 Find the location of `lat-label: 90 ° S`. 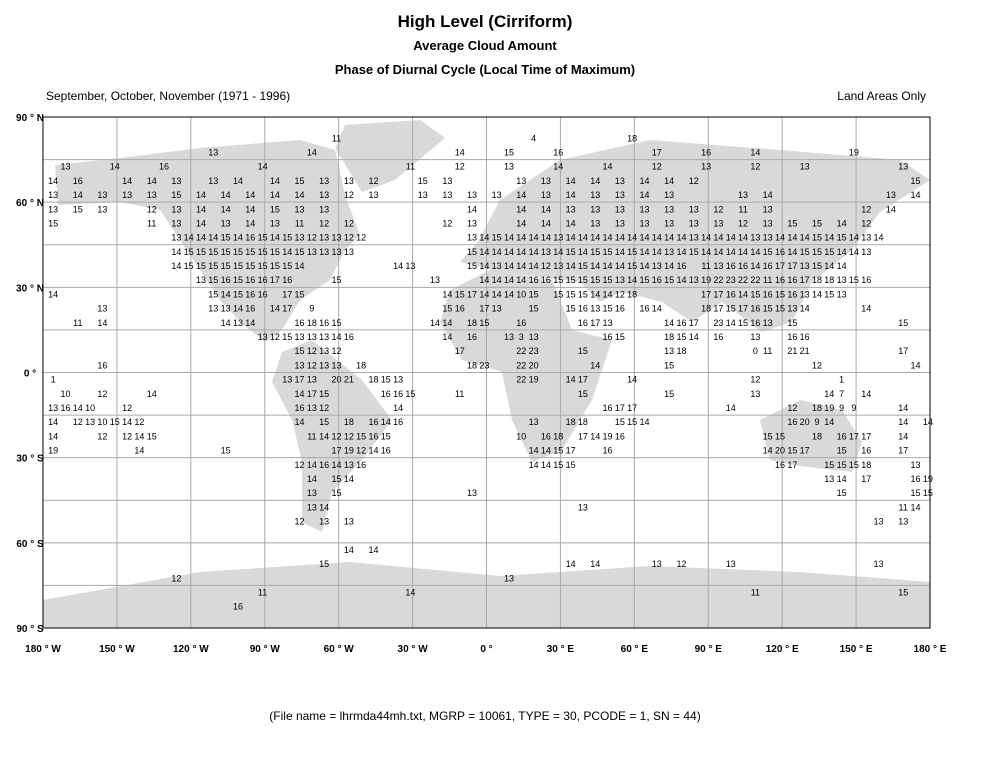

lat-label: 90 ° S is located at coordinates (30, 629).